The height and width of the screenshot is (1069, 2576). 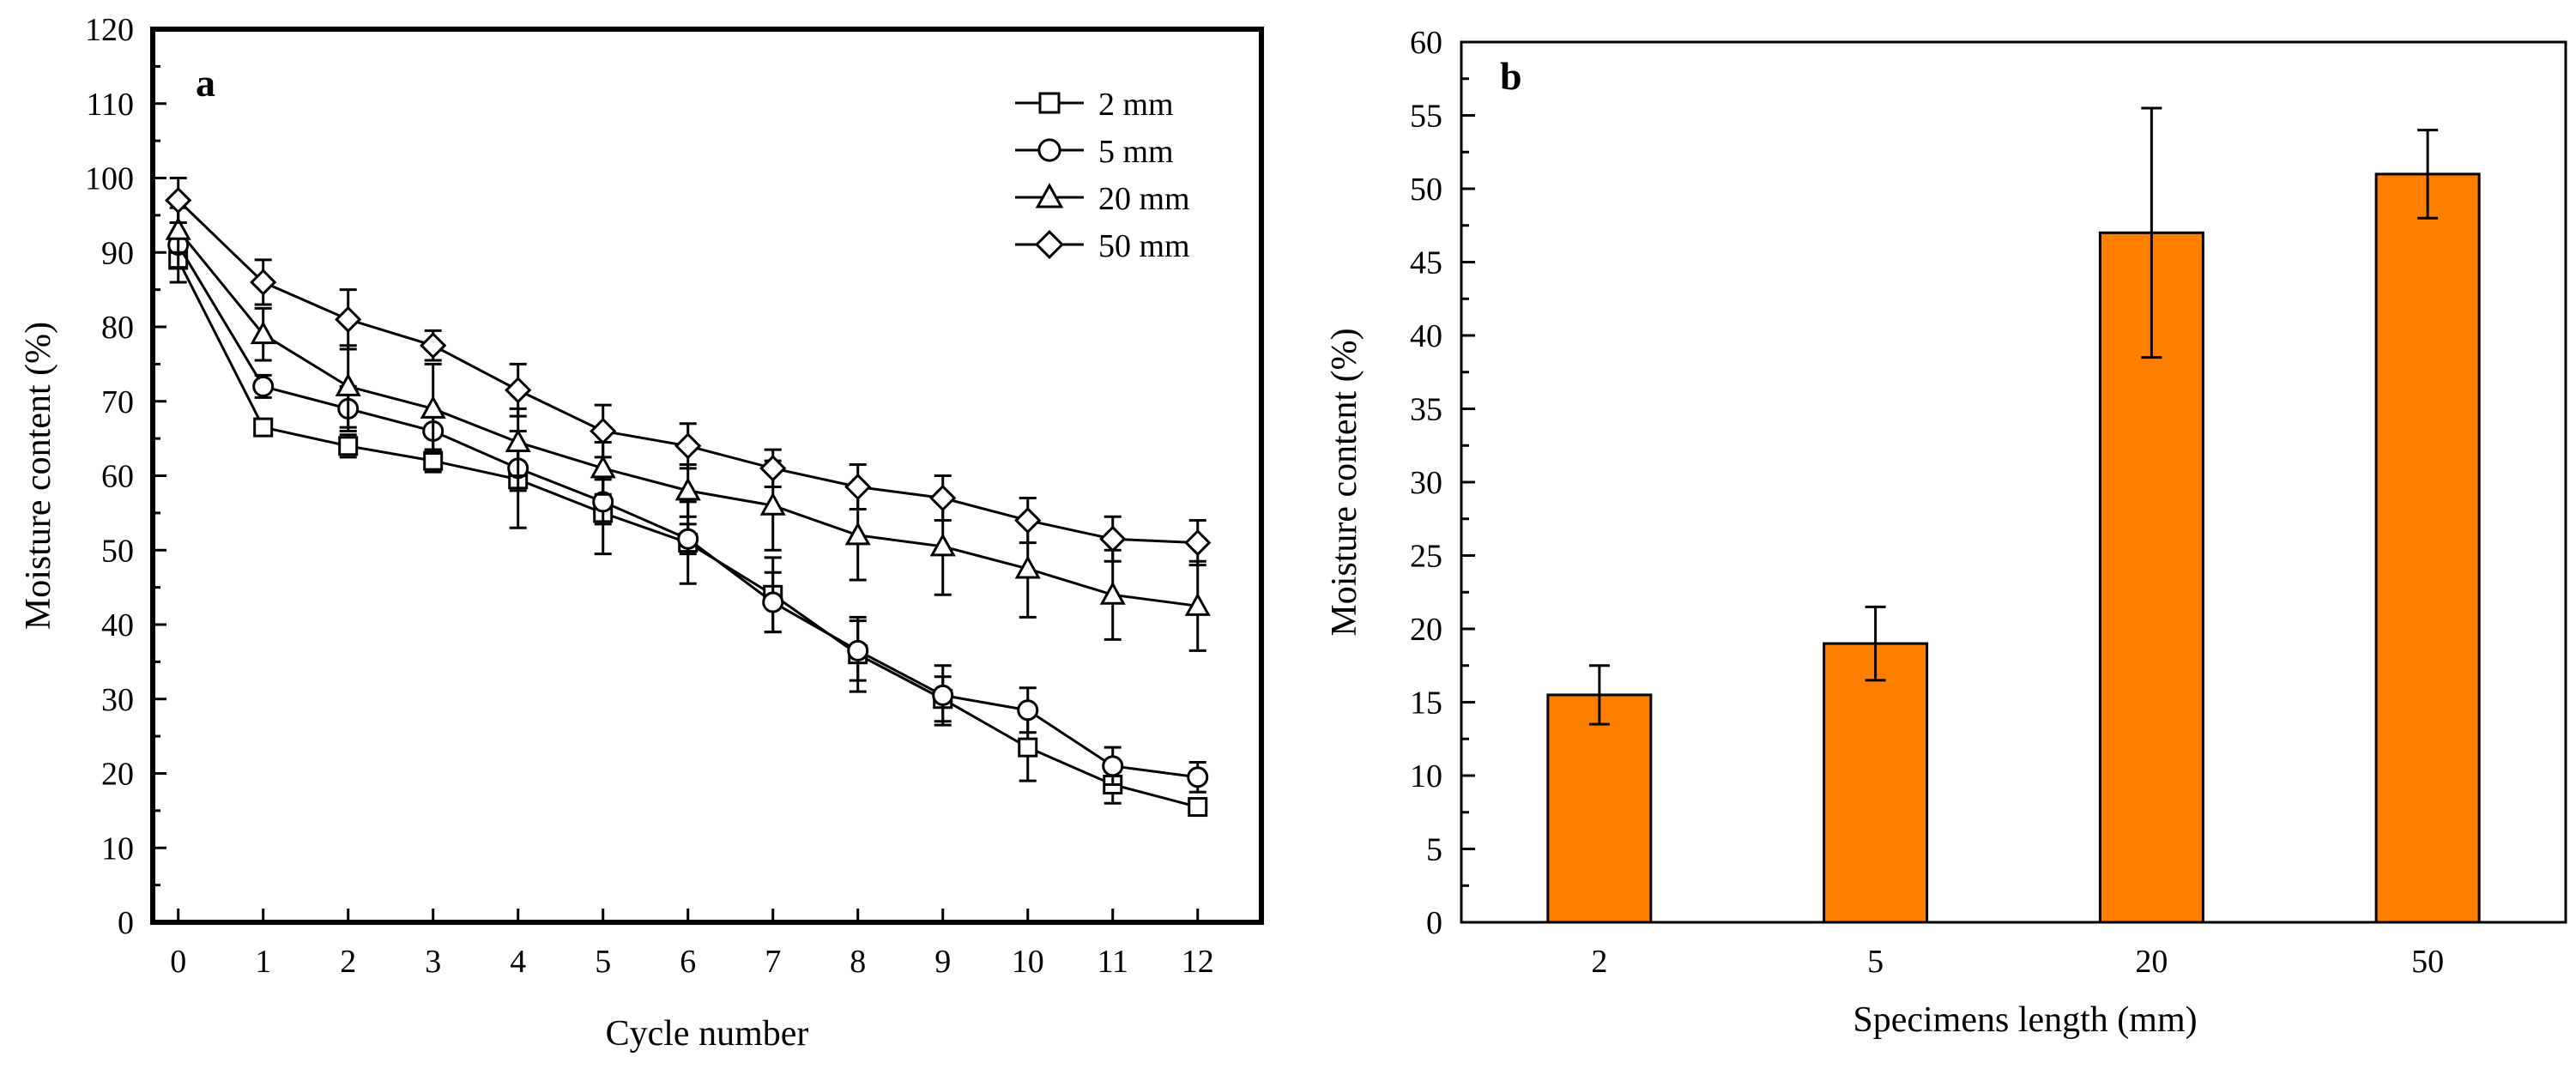 What do you see at coordinates (2151, 962) in the screenshot?
I see `x-tick-label: 20` at bounding box center [2151, 962].